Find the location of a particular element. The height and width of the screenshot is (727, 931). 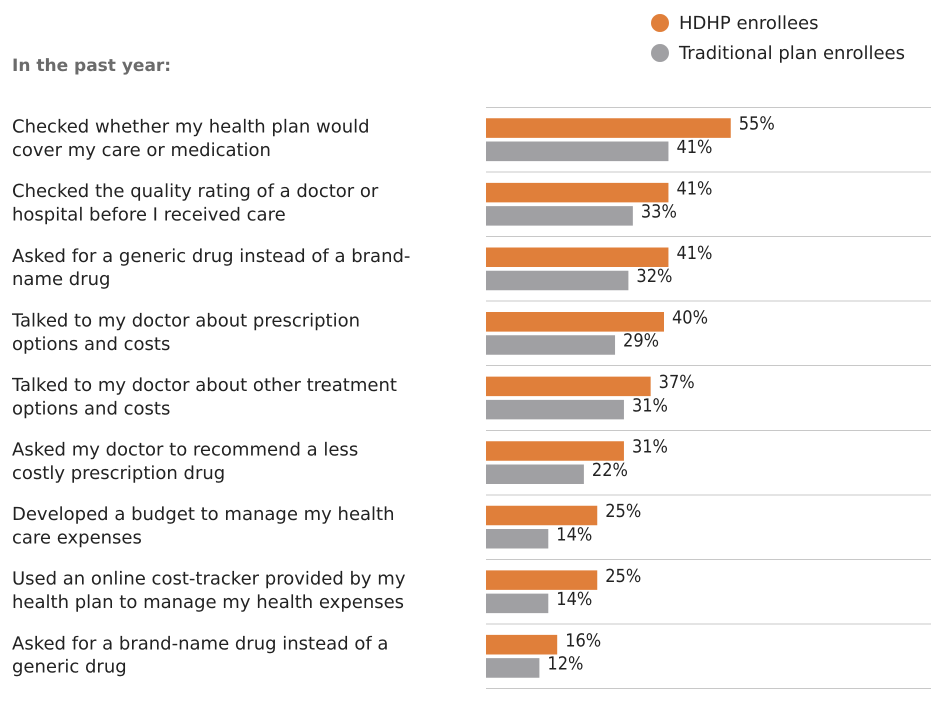

y-tick-label: Asked for a generic drug instead of a brand-name drug is located at coordinates (211, 268).